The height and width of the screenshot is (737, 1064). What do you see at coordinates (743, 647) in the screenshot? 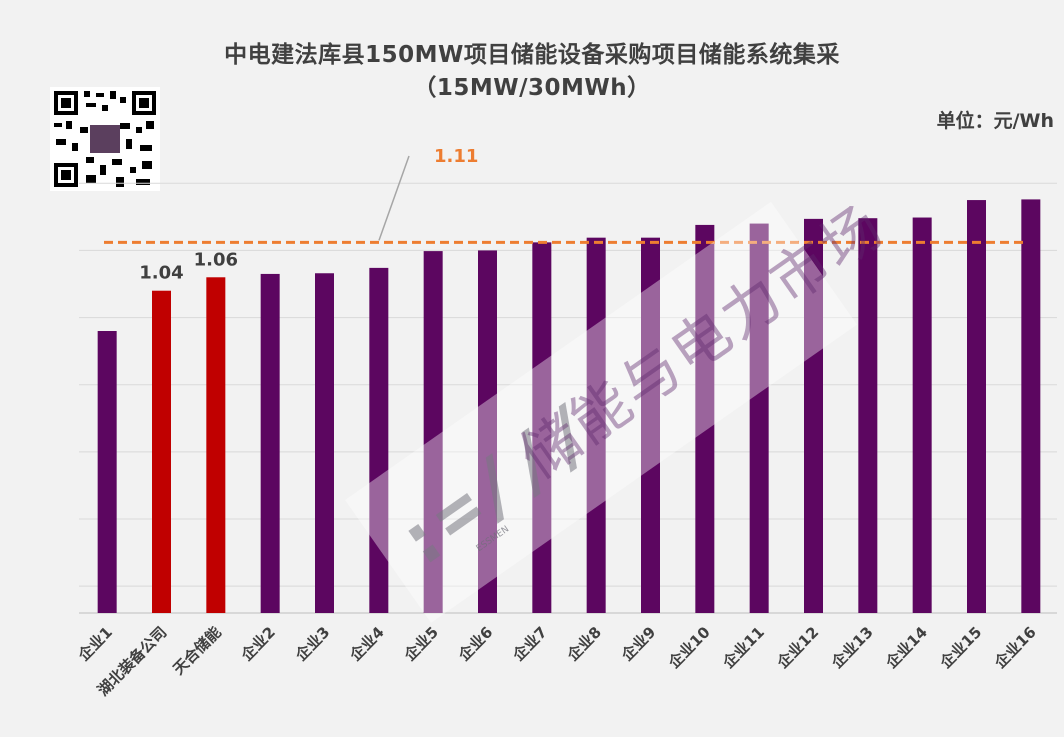
I see `category-label: 企业11` at bounding box center [743, 647].